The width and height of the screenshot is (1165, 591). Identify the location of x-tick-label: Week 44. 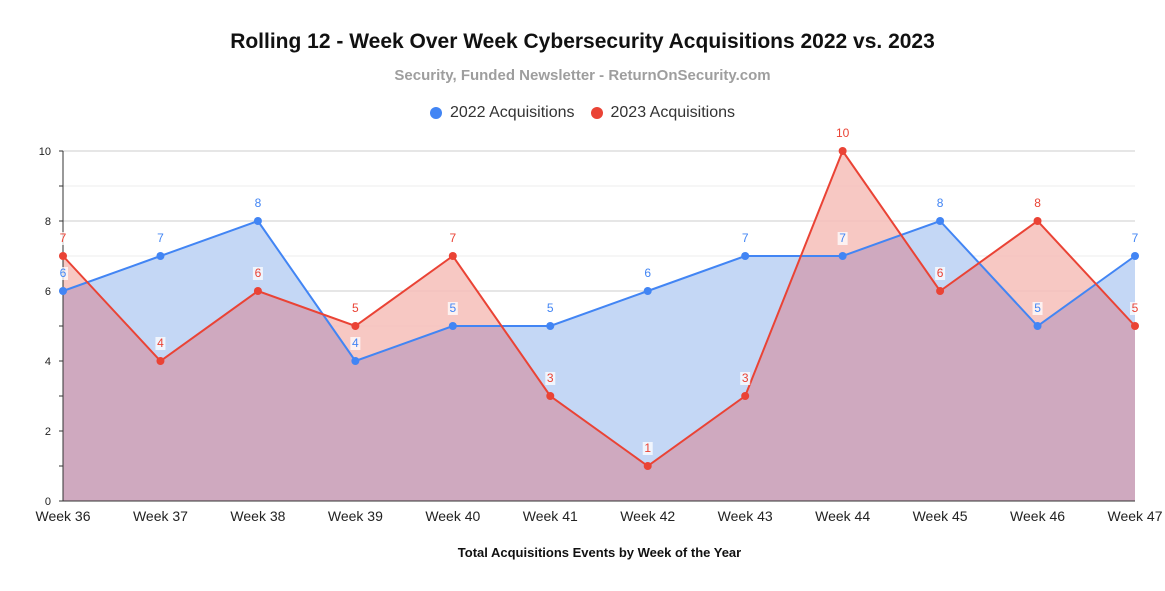
(842, 516).